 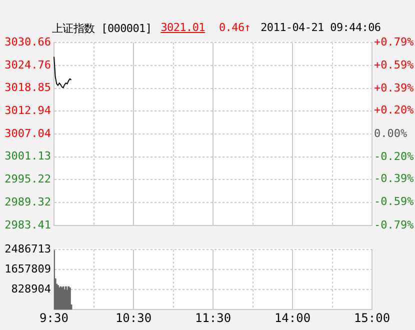 I want to click on y2-tick-label: +0.20%, so click(x=394, y=110).